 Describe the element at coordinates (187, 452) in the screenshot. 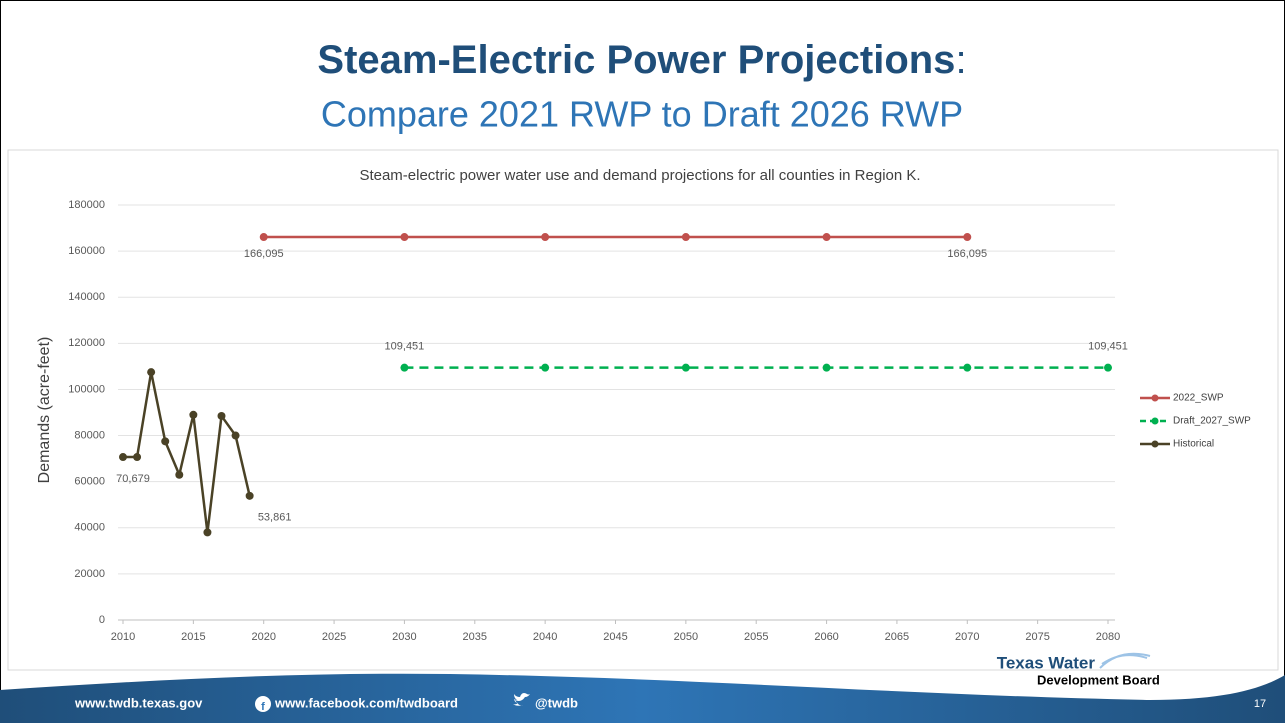

I see `series-line` at that location.